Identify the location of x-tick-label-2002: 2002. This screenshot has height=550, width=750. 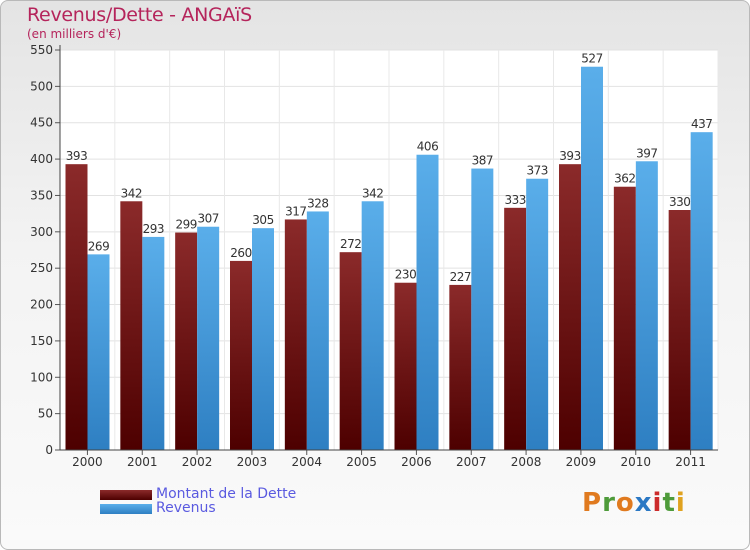
(197, 462).